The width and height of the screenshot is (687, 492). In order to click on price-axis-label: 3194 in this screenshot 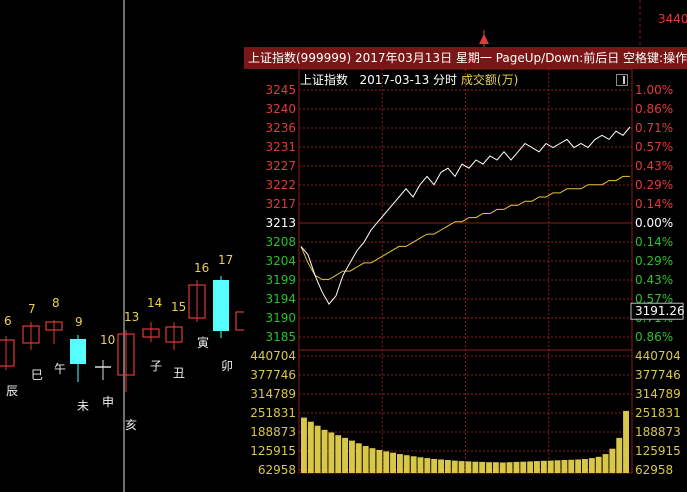, I will do `click(280, 299)`.